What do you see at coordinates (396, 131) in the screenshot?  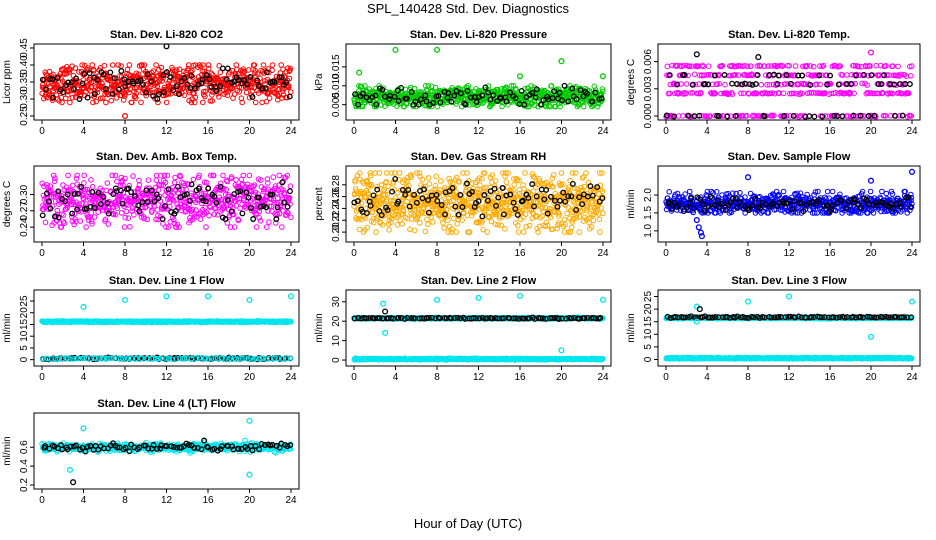 I see `x-tick-label: 4` at bounding box center [396, 131].